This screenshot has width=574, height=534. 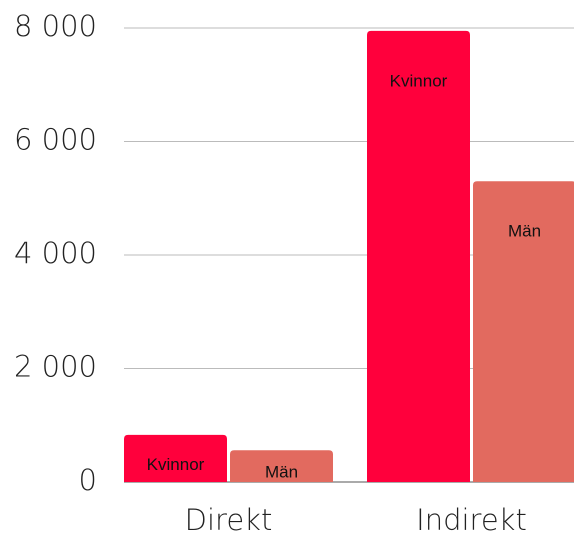 I want to click on x-tick-label: Direkt, so click(x=229, y=518).